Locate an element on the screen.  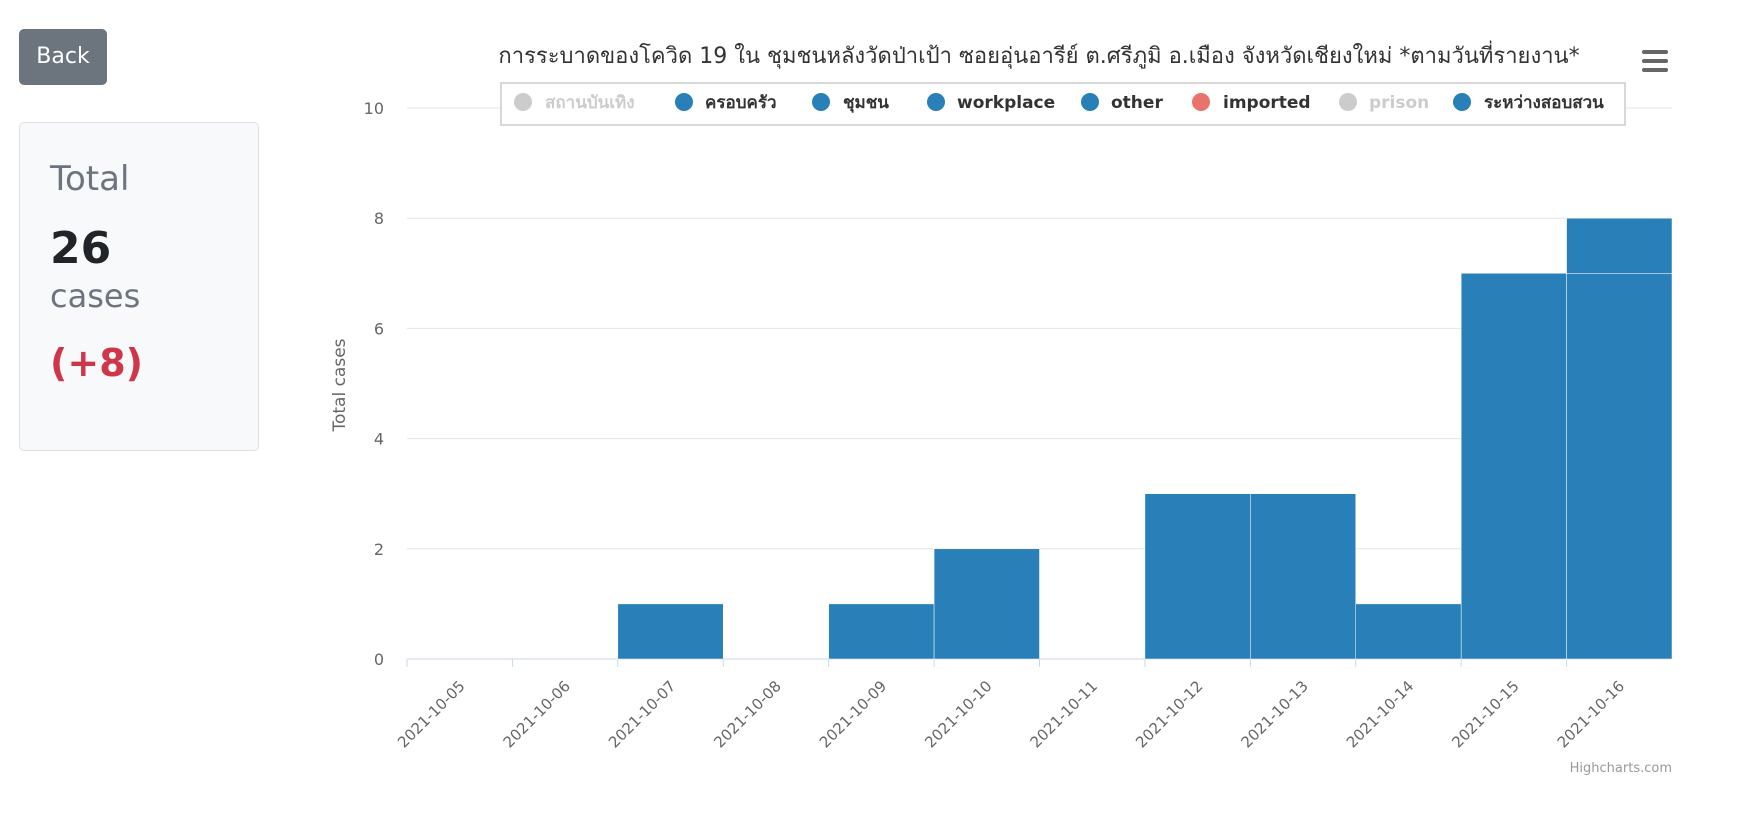
total-count: 26 is located at coordinates (81, 248).